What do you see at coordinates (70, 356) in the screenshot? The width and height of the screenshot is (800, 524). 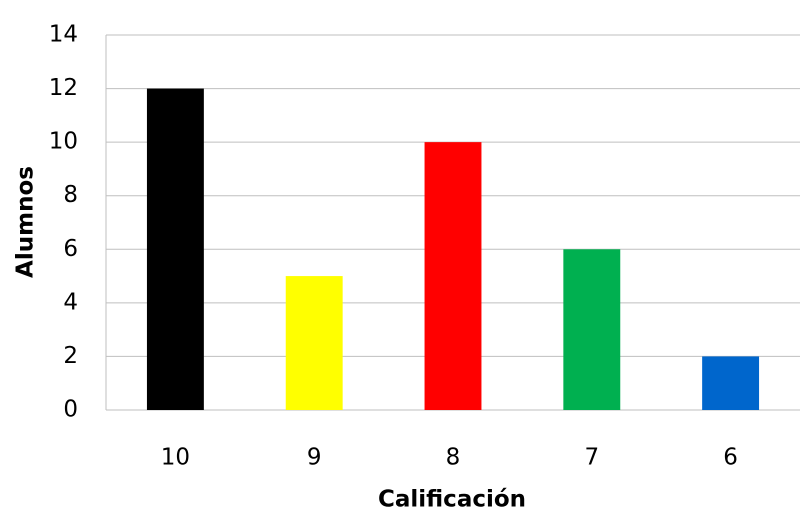 I see `y-tick-label: 2` at bounding box center [70, 356].